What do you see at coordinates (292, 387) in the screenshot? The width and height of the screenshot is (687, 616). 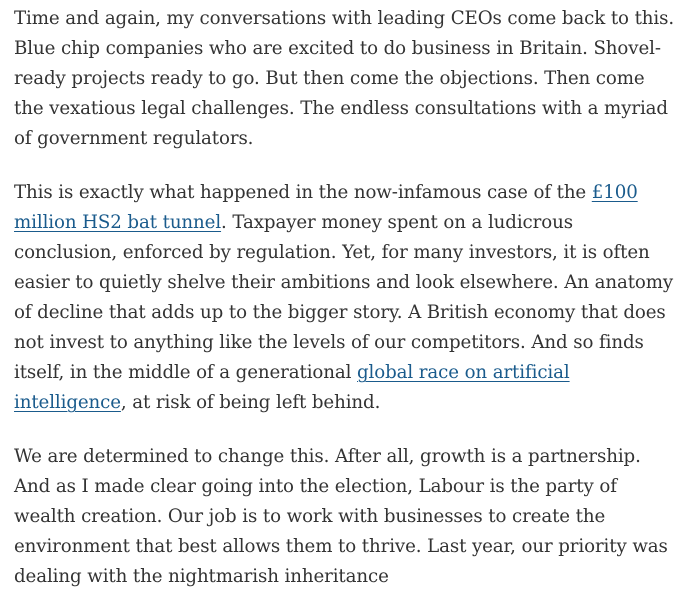 I see `ai-global-race-link: global race on artificial intelligence` at bounding box center [292, 387].